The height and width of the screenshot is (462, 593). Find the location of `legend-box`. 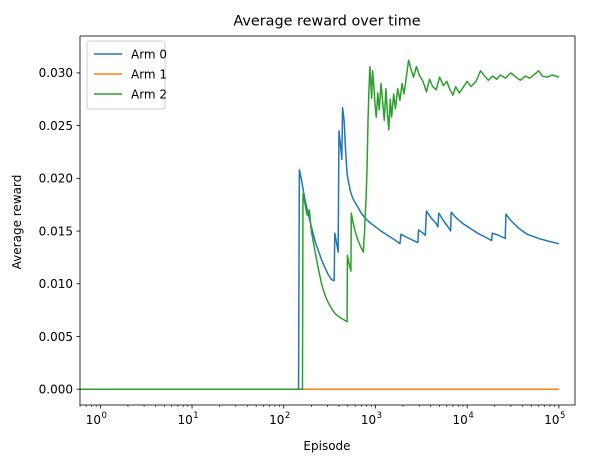

legend-box is located at coordinates (126, 75).